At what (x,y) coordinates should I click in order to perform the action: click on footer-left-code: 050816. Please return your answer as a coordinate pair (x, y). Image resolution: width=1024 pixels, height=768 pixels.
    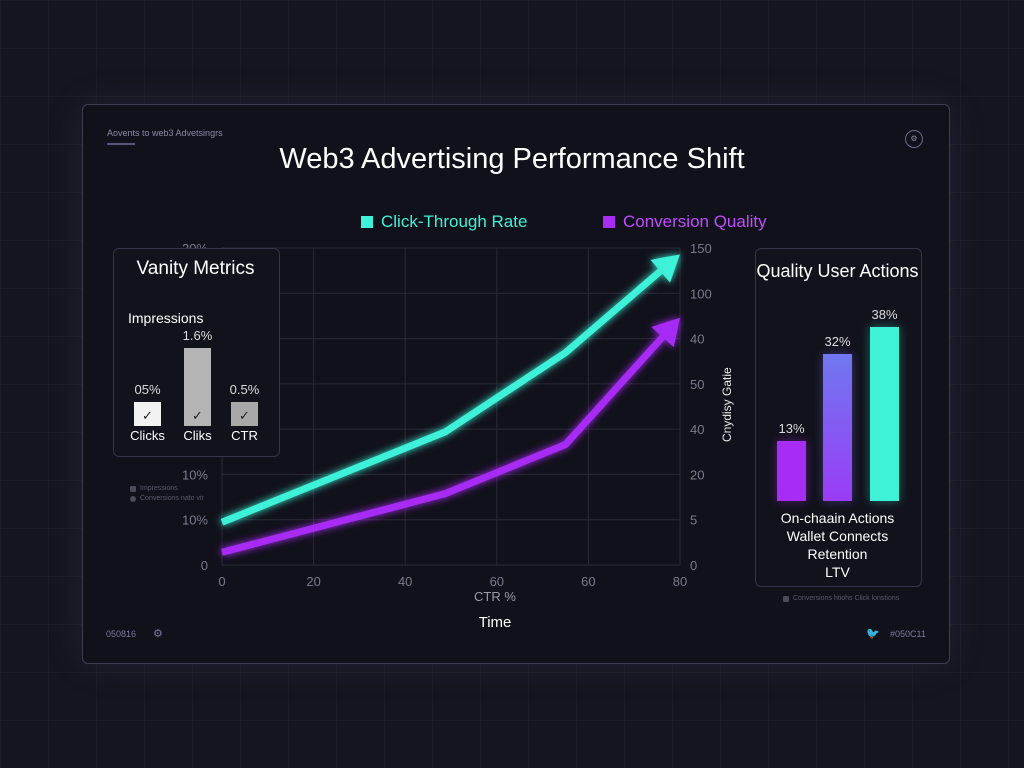
    Looking at the image, I should click on (121, 634).